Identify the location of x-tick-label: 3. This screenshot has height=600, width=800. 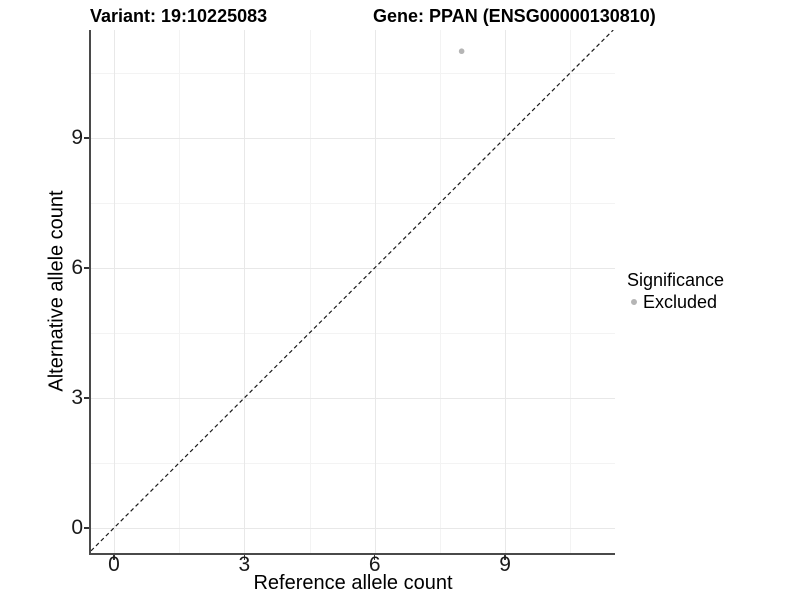
(244, 564).